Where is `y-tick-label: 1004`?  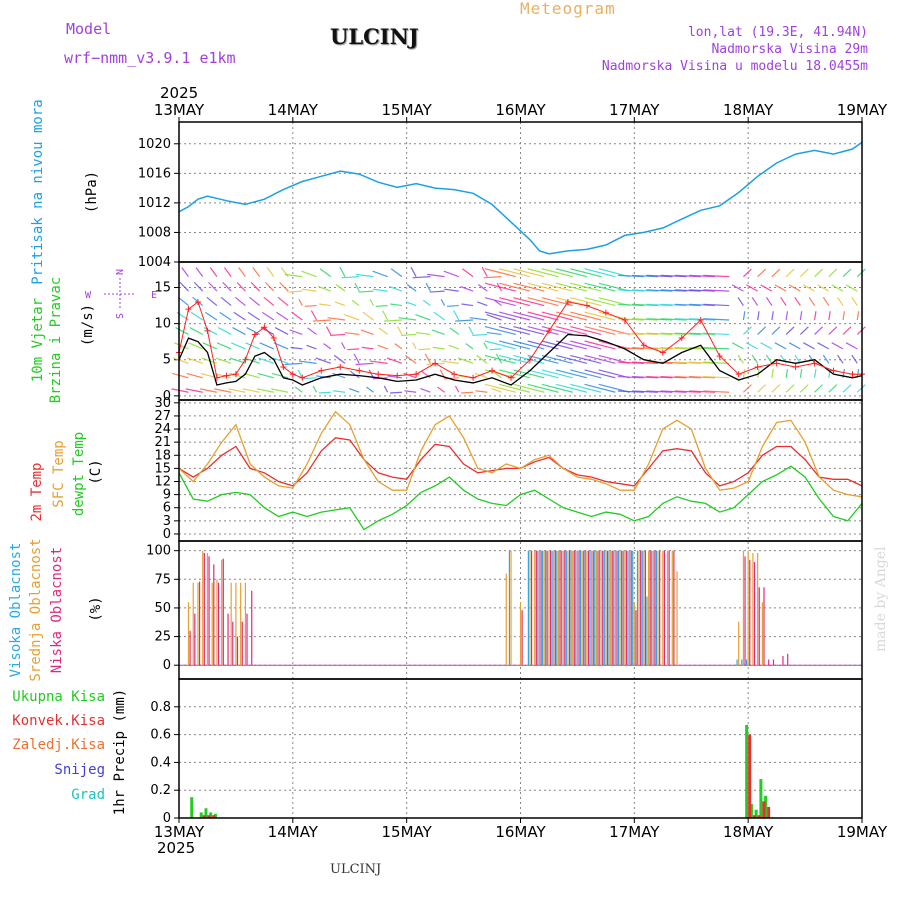 y-tick-label: 1004 is located at coordinates (154, 262).